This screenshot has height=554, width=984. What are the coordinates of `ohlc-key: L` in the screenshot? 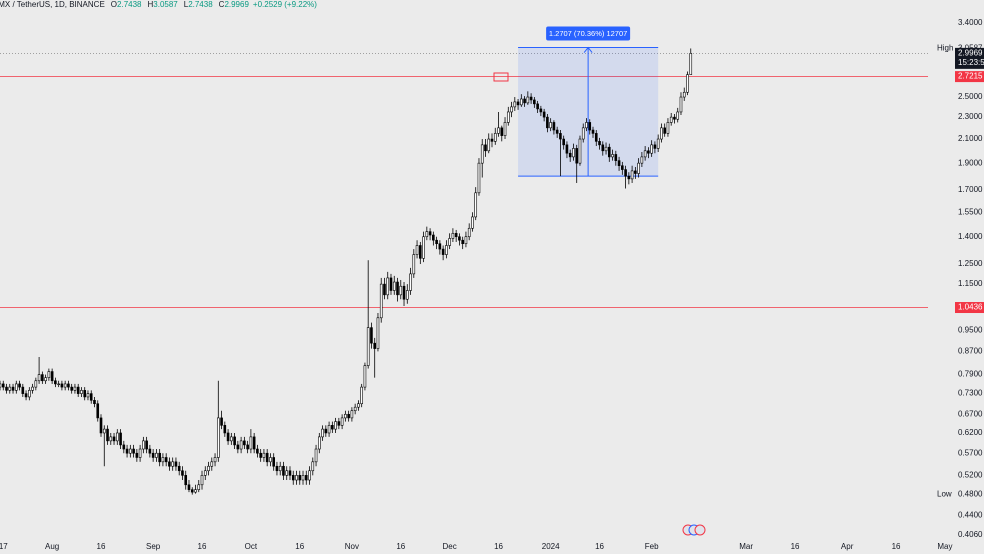 It's located at (186, 4).